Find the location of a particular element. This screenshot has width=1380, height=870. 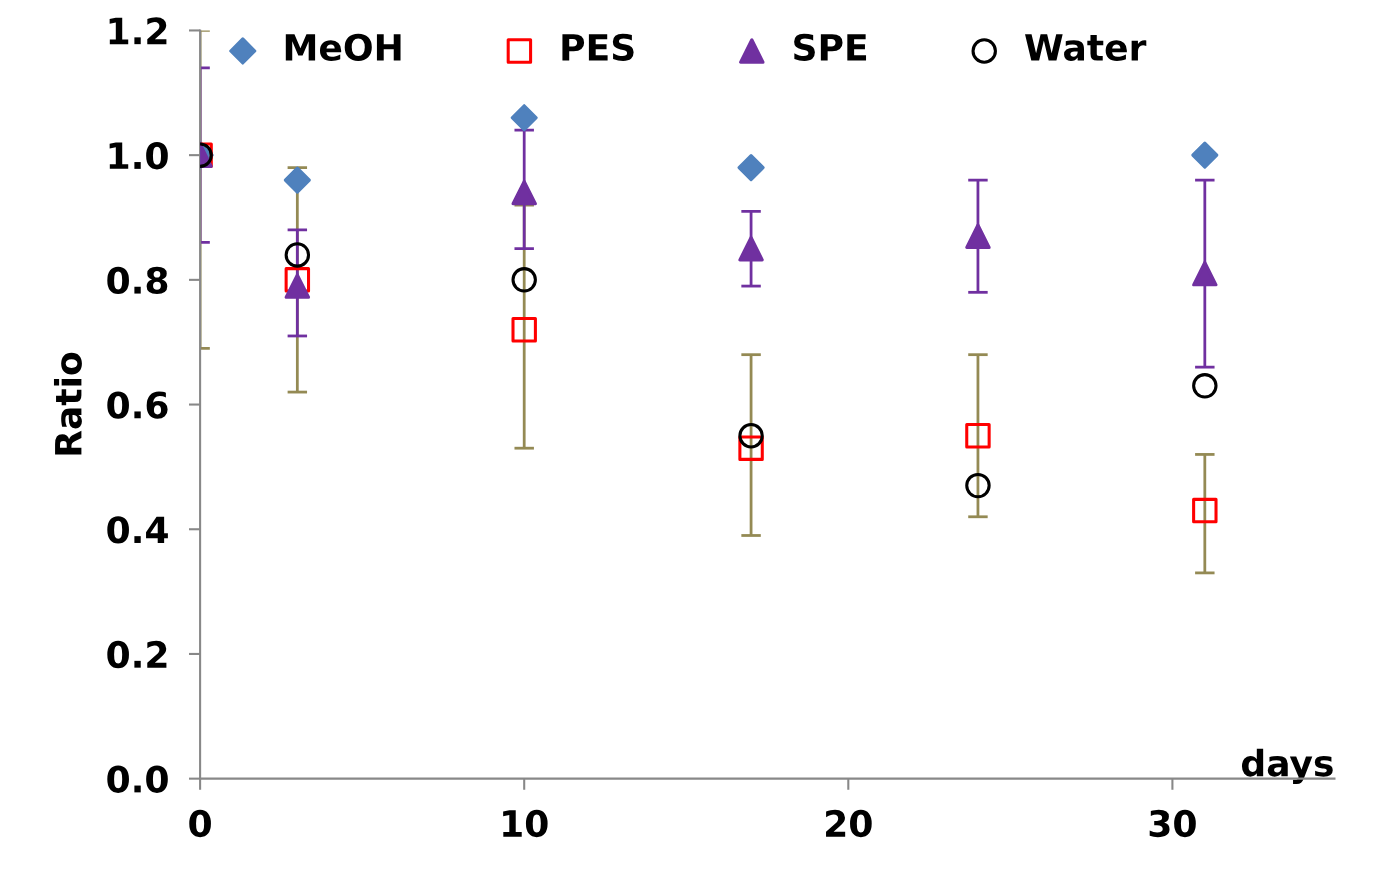

x-axis-title: days is located at coordinates (1287, 766).